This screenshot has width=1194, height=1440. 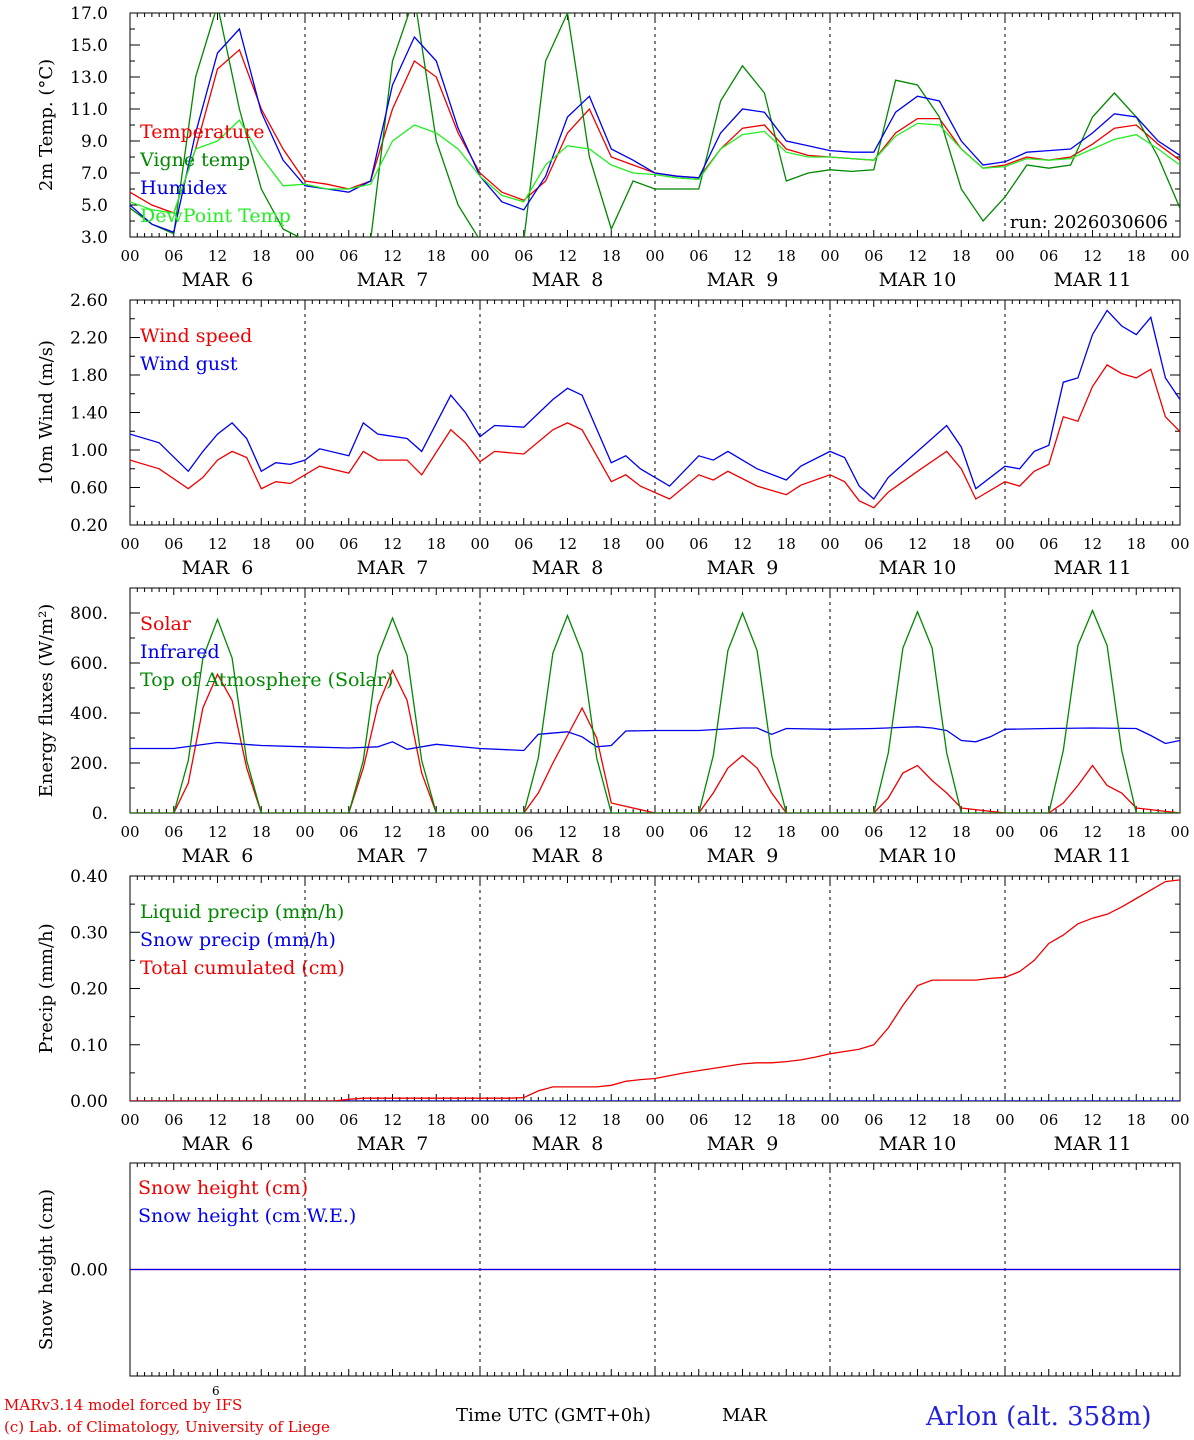 I want to click on legend-entry: Top of Atmosphere (Solar), so click(x=266, y=680).